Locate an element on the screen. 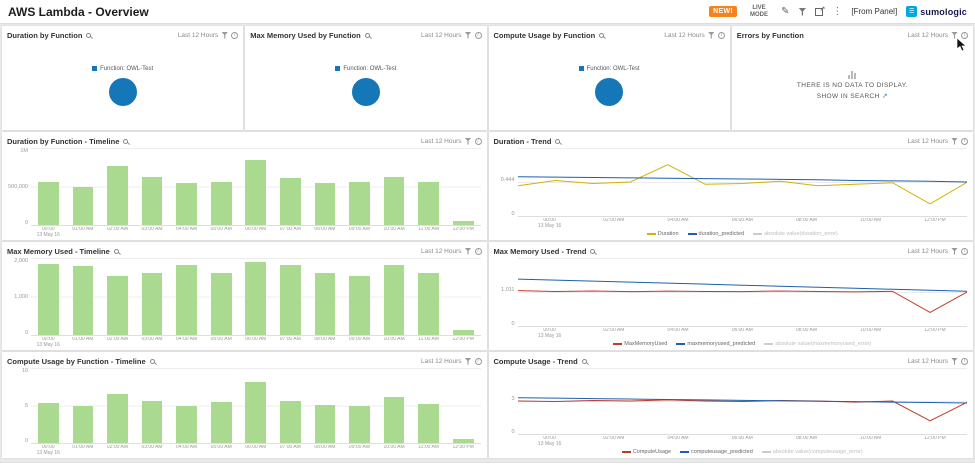 The width and height of the screenshot is (975, 475). edit-icon: ✎ is located at coordinates (785, 11).